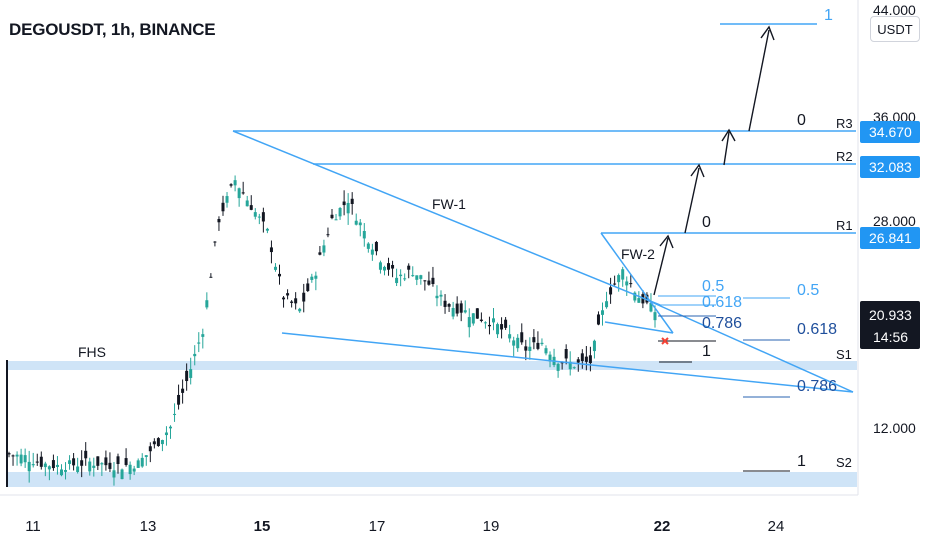 The height and width of the screenshot is (550, 932). I want to click on r3-price-tag-bg, so click(890, 132).